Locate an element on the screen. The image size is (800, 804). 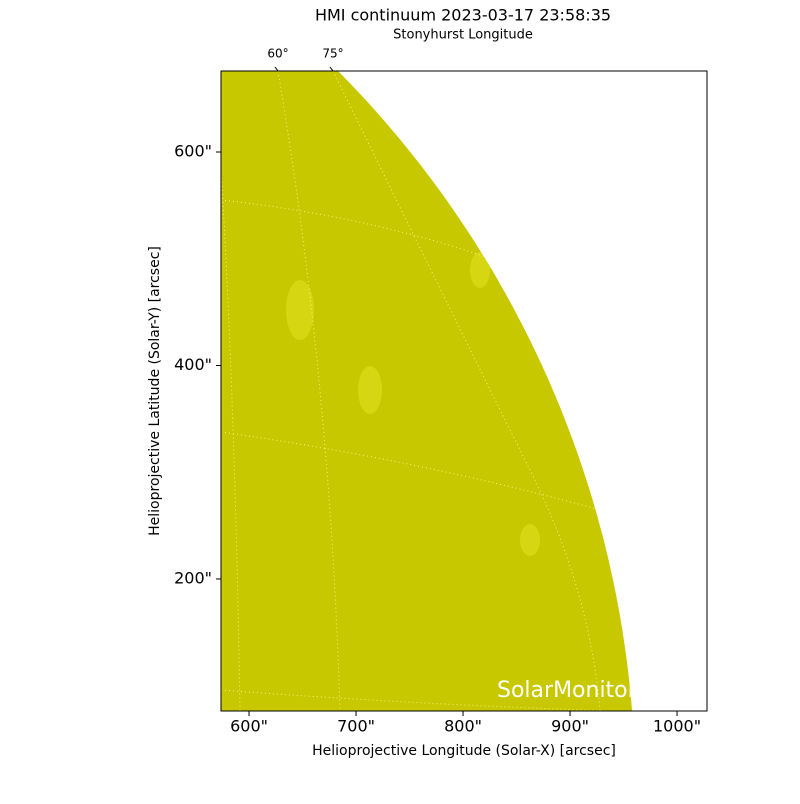
x-tick-label: 600" is located at coordinates (249, 726).